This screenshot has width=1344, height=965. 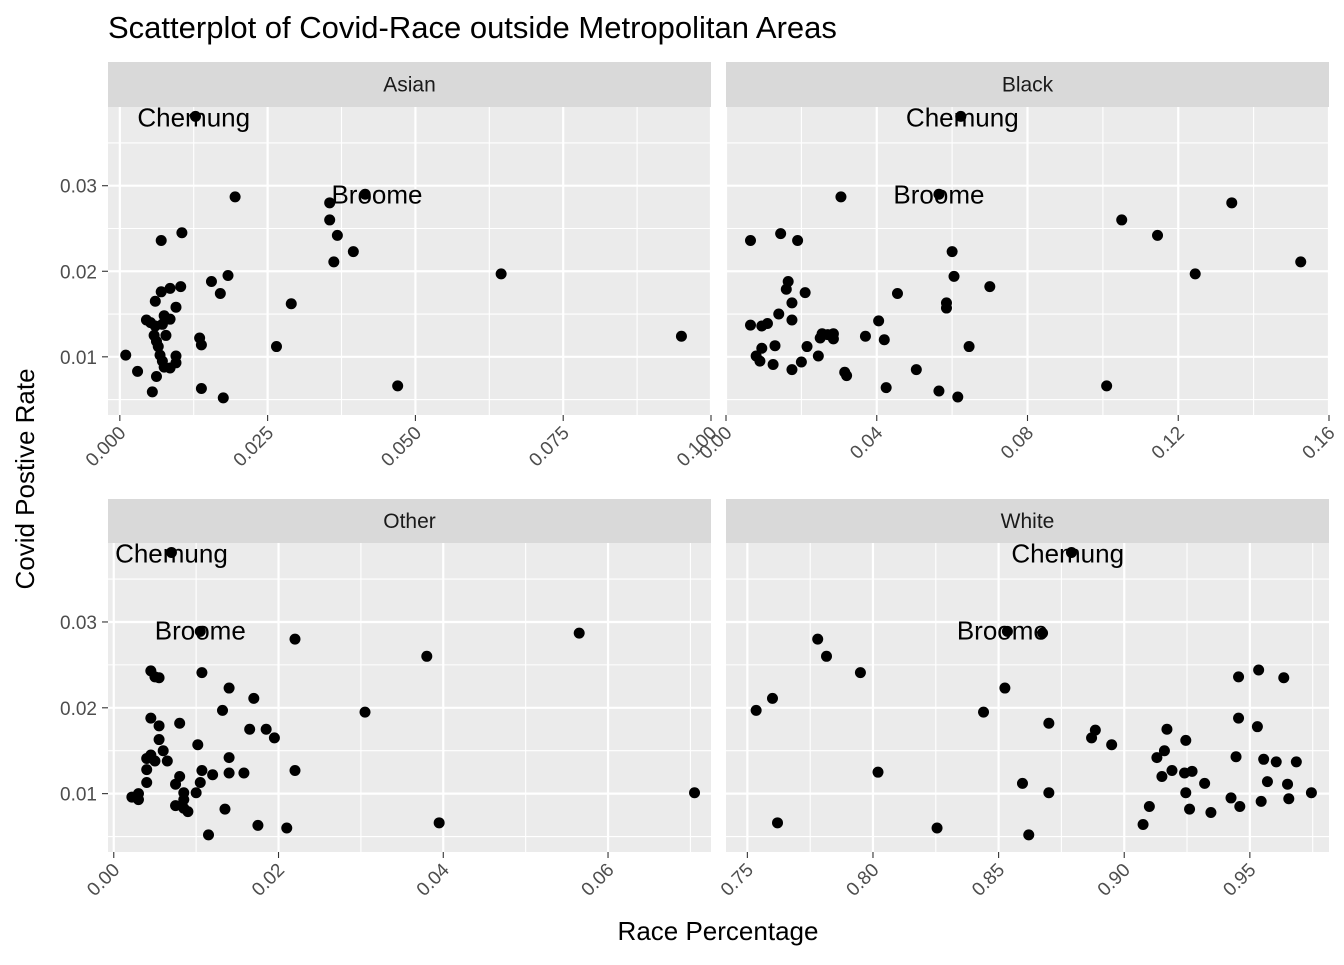 I want to click on y-tick-label: 0.03, so click(x=78, y=187).